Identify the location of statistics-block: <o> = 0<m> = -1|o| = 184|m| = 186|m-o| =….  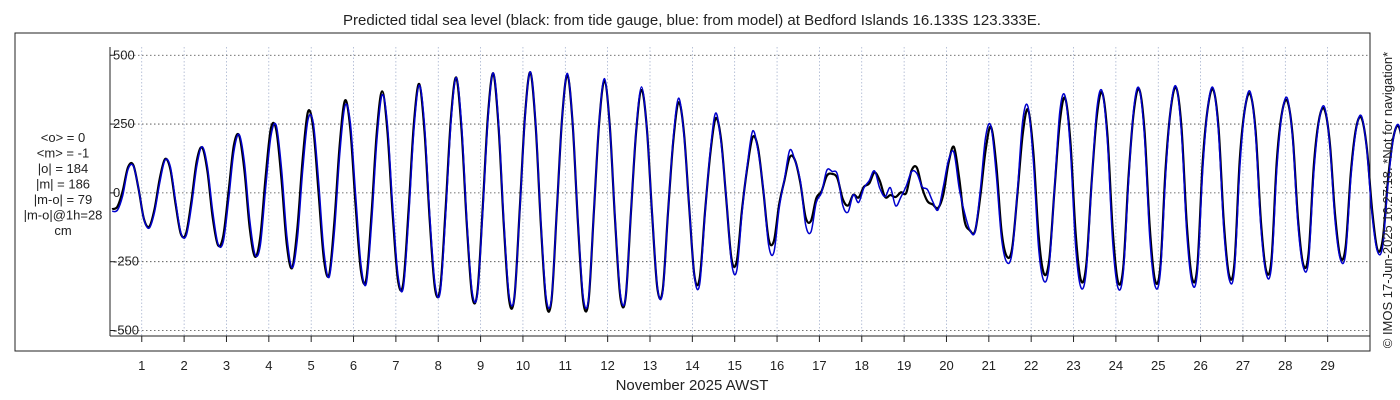
(63, 184).